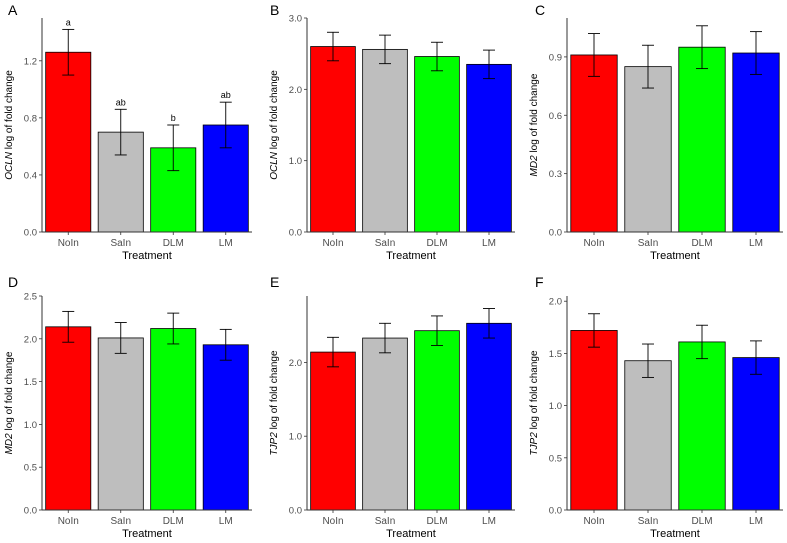  I want to click on panel-label: C, so click(540, 10).